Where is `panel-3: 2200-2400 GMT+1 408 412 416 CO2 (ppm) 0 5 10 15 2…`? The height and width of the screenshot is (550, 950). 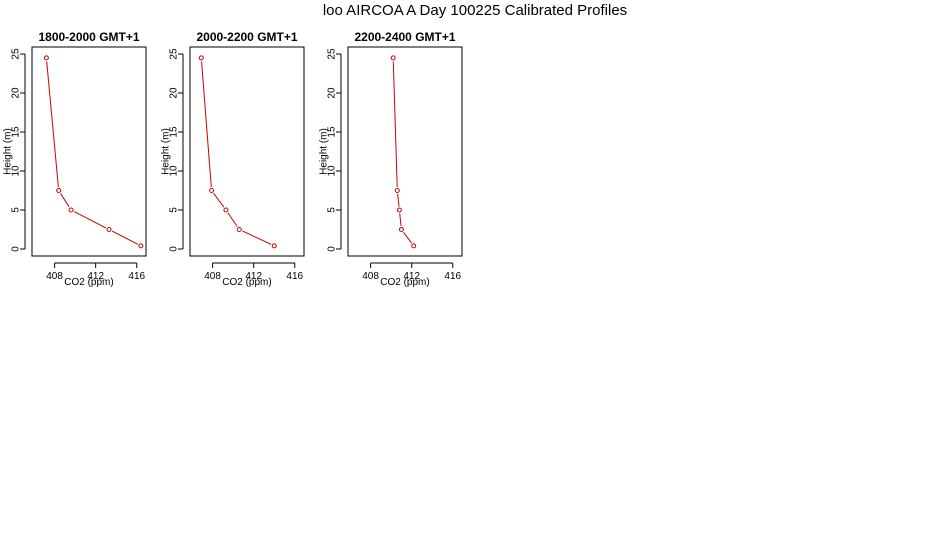
panel-3: 2200-2400 GMT+1 408 412 416 CO2 (ppm) 0 5 10 15 2… is located at coordinates (391, 159).